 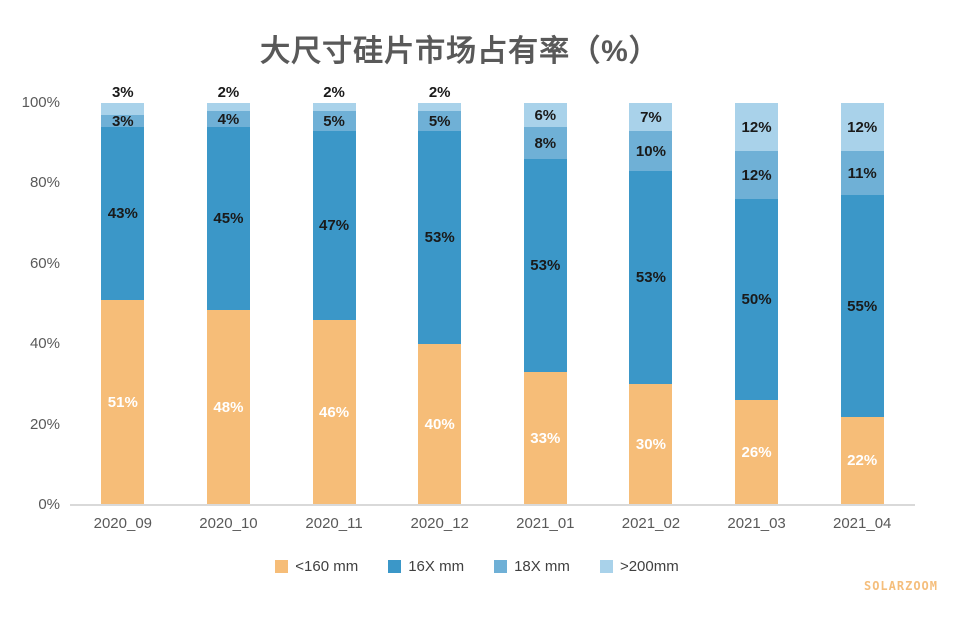 I want to click on stacked-bar-2021_04: 22% 55% 11% 12%, so click(x=862, y=304).